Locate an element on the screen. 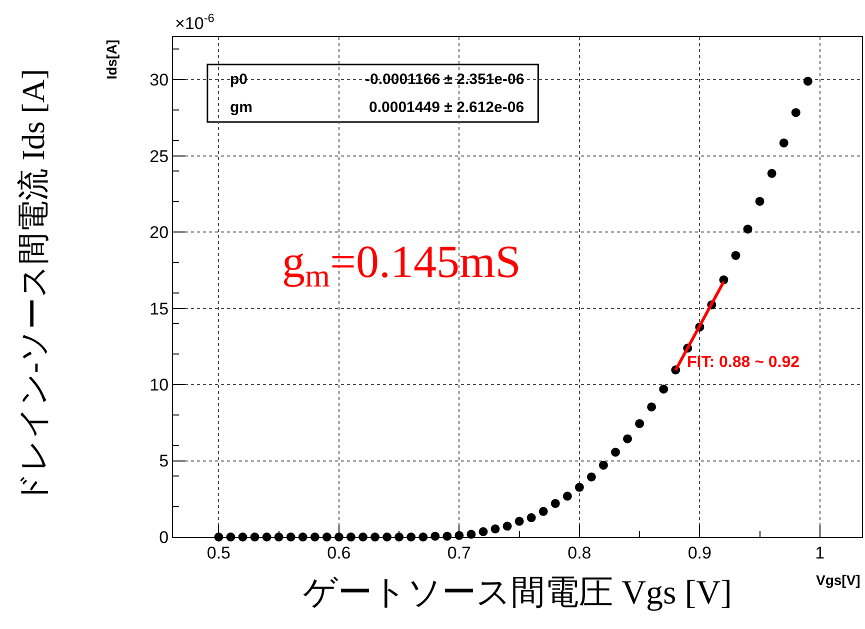  x-tick-label: 0.9 is located at coordinates (700, 552).